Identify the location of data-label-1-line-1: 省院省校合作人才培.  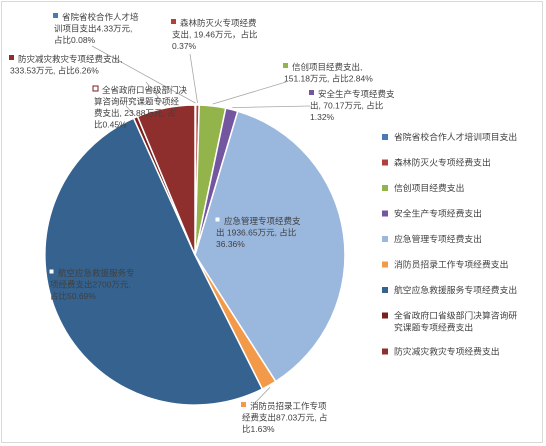
(100, 17).